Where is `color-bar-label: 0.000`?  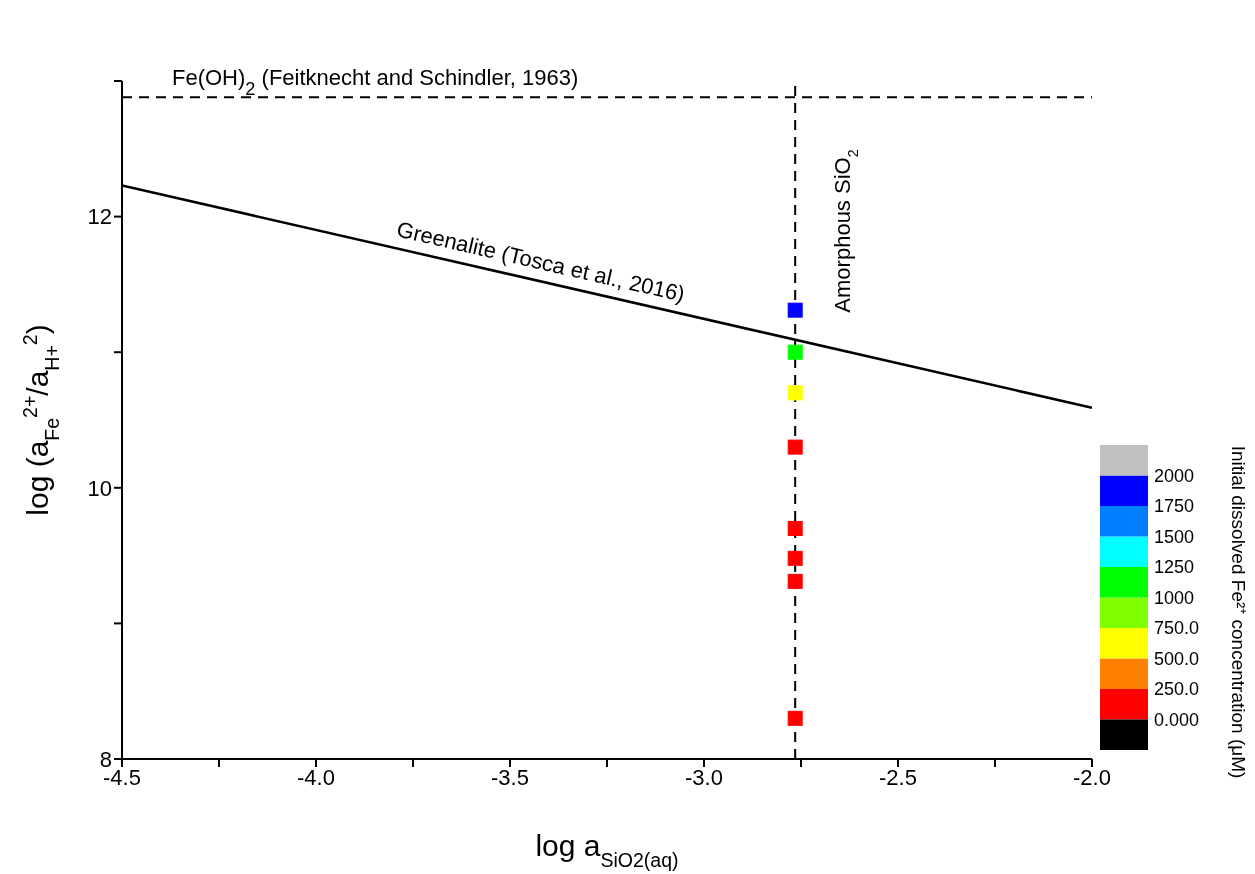
color-bar-label: 0.000 is located at coordinates (1177, 719).